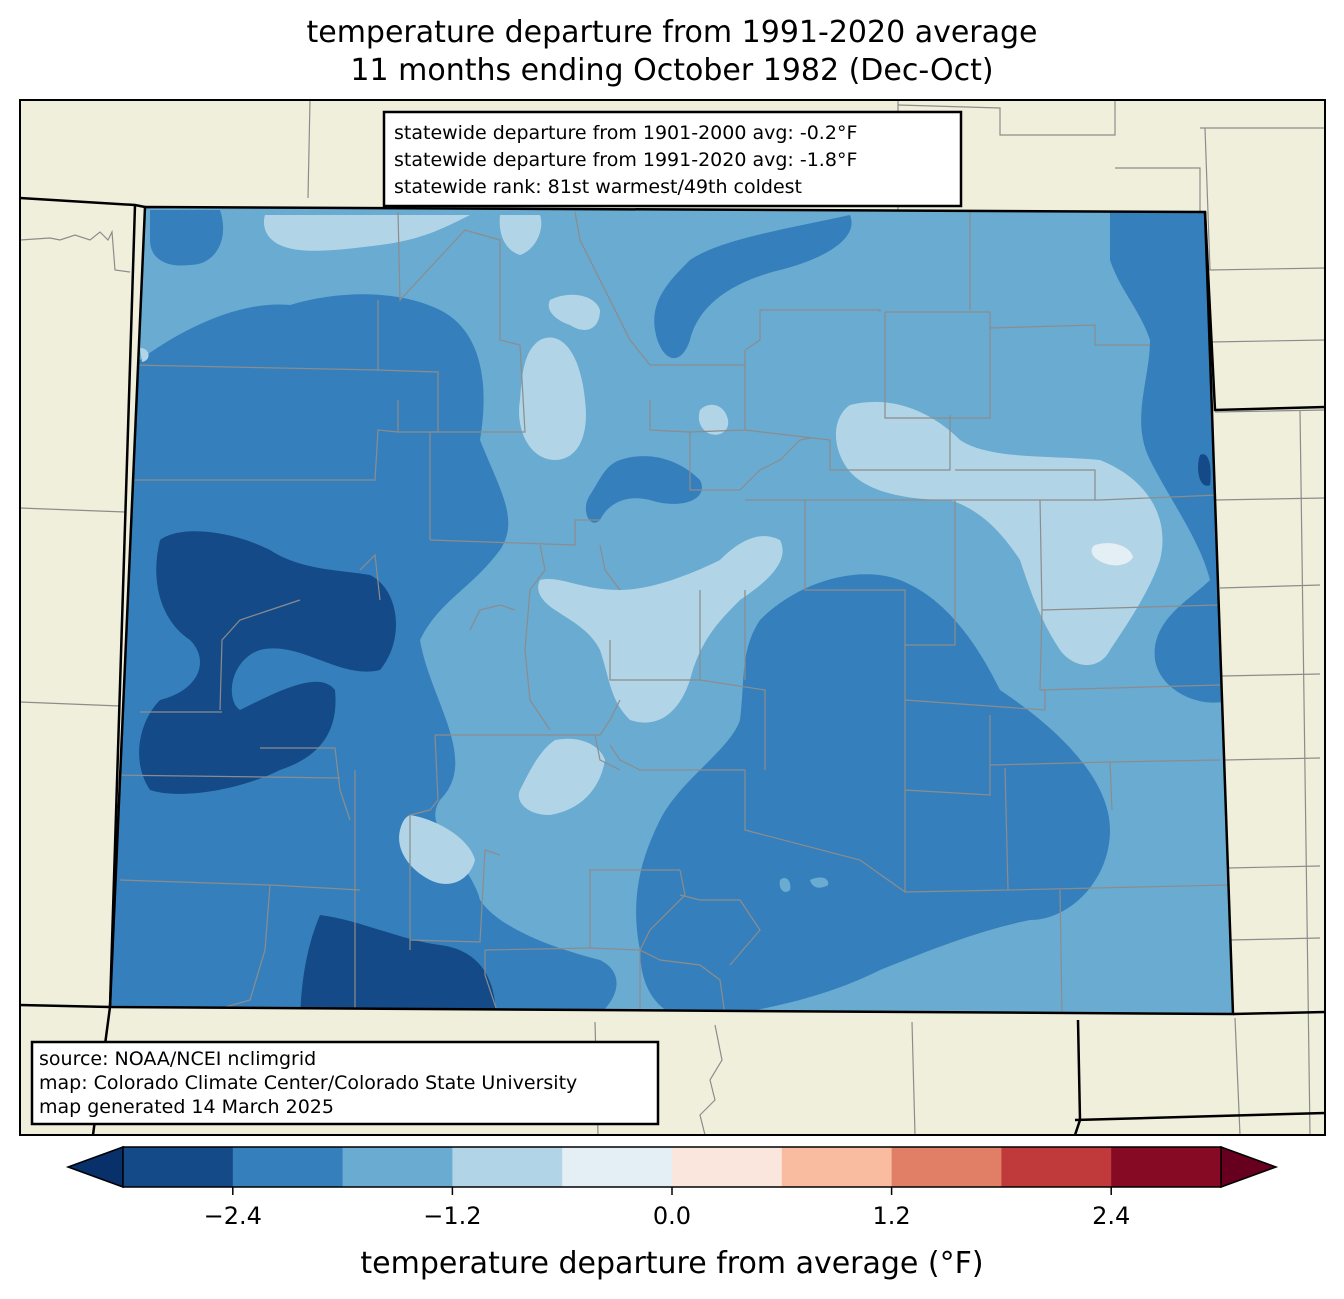 The height and width of the screenshot is (1299, 1344). I want to click on colorbar-label: temperature departure from average (°F), so click(671, 1263).